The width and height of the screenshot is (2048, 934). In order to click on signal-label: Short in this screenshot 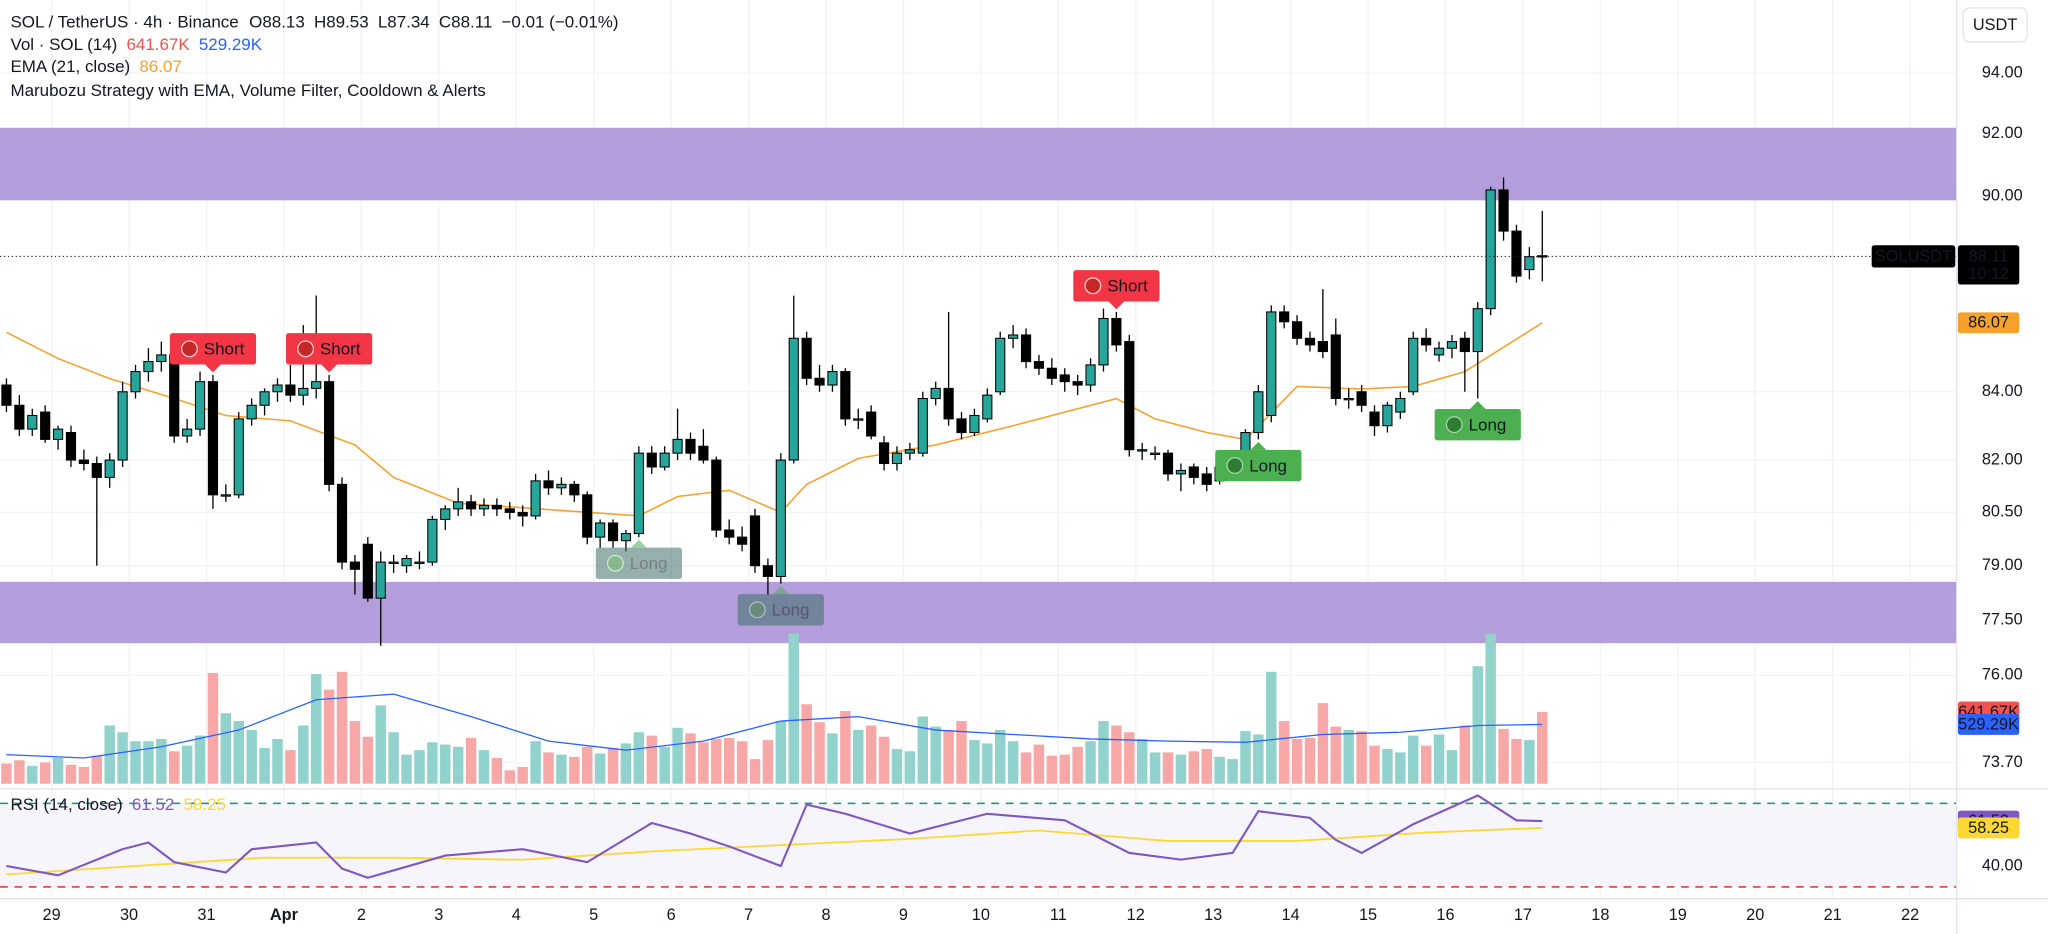, I will do `click(1116, 290)`.